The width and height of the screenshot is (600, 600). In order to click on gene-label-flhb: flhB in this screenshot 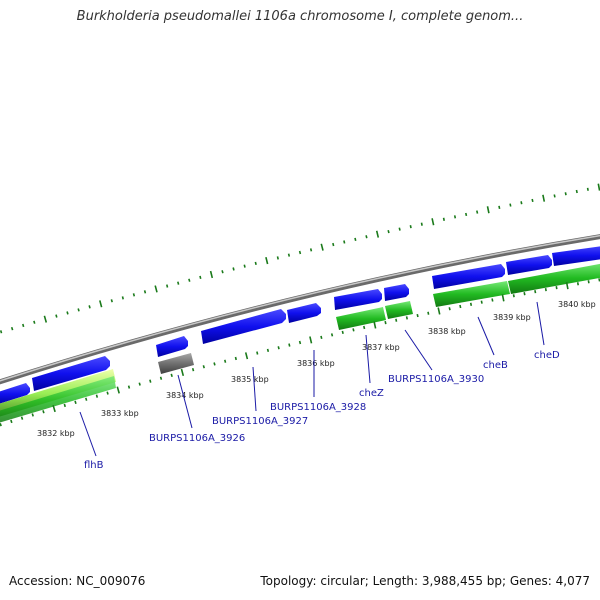, I will do `click(94, 465)`.